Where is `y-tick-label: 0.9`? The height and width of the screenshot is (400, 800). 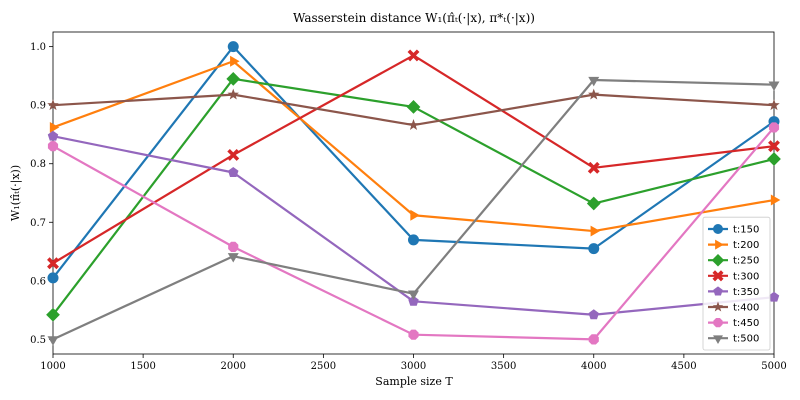 y-tick-label: 0.9 is located at coordinates (38, 106).